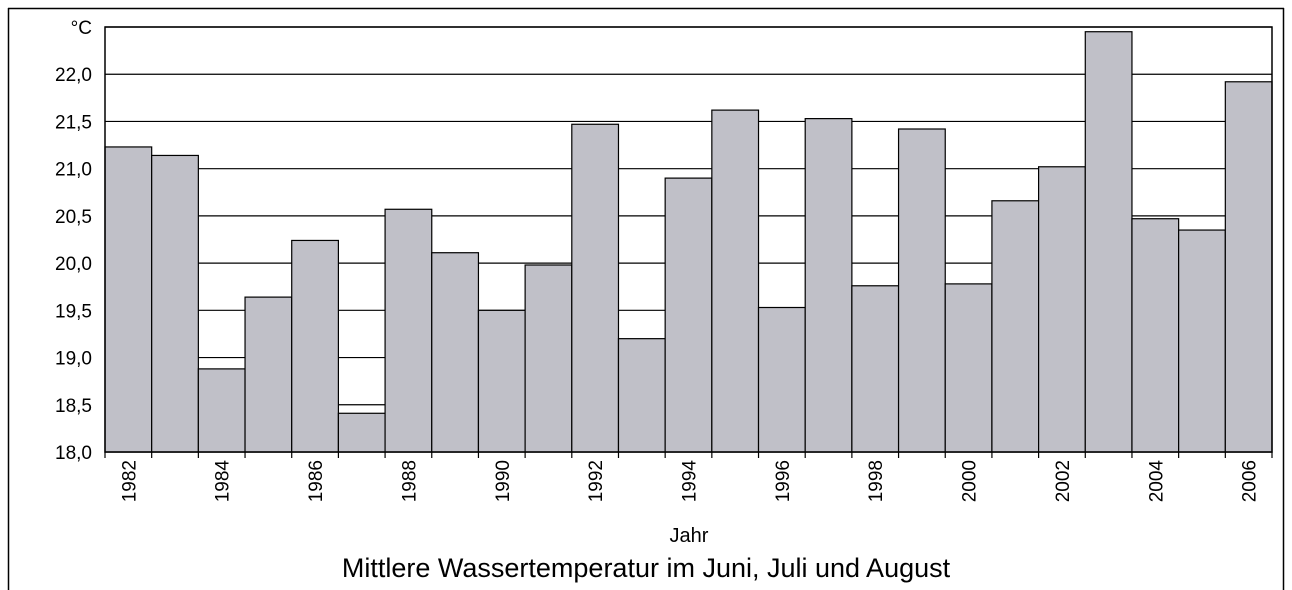 This screenshot has width=1292, height=590. What do you see at coordinates (73, 359) in the screenshot?
I see `y-tick-label: 19,0` at bounding box center [73, 359].